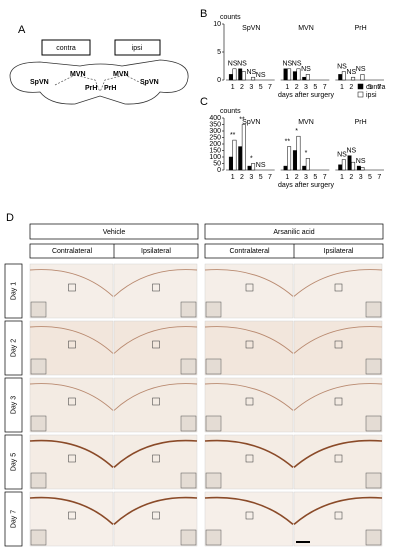 The height and width of the screenshot is (550, 394). What do you see at coordinates (215, 118) in the screenshot?
I see `y-tick-label: 400` at bounding box center [215, 118].